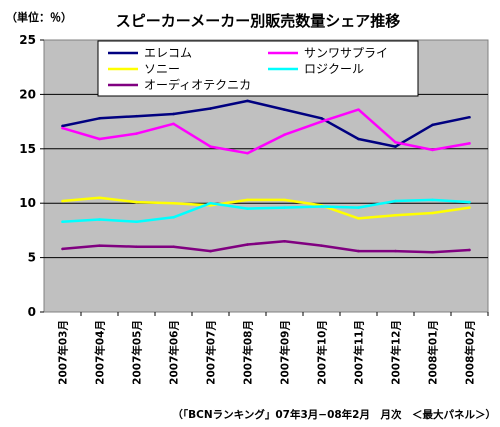  What do you see at coordinates (359, 352) in the screenshot?
I see `x-tick-label: 2007年11月` at bounding box center [359, 352].